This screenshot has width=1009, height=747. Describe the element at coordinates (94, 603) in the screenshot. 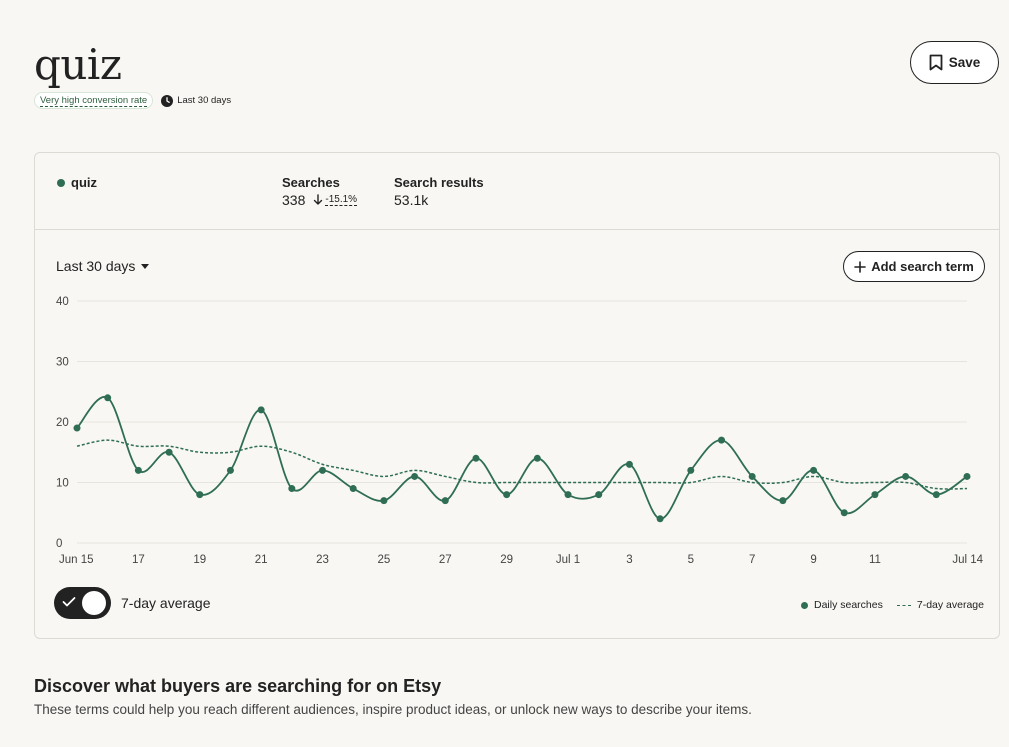

I see `toggle-knob` at that location.